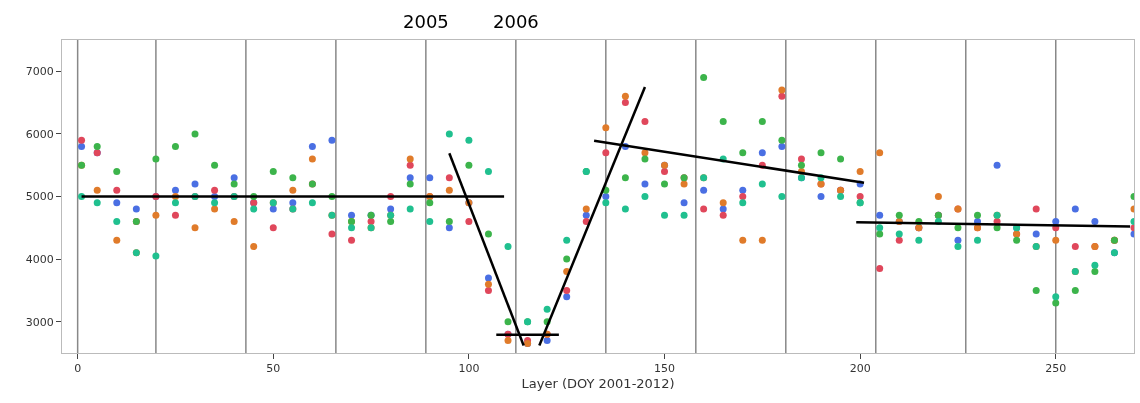 The image size is (1140, 403). Describe the element at coordinates (39, 72) in the screenshot. I see `y-tick-label: 7000` at that location.